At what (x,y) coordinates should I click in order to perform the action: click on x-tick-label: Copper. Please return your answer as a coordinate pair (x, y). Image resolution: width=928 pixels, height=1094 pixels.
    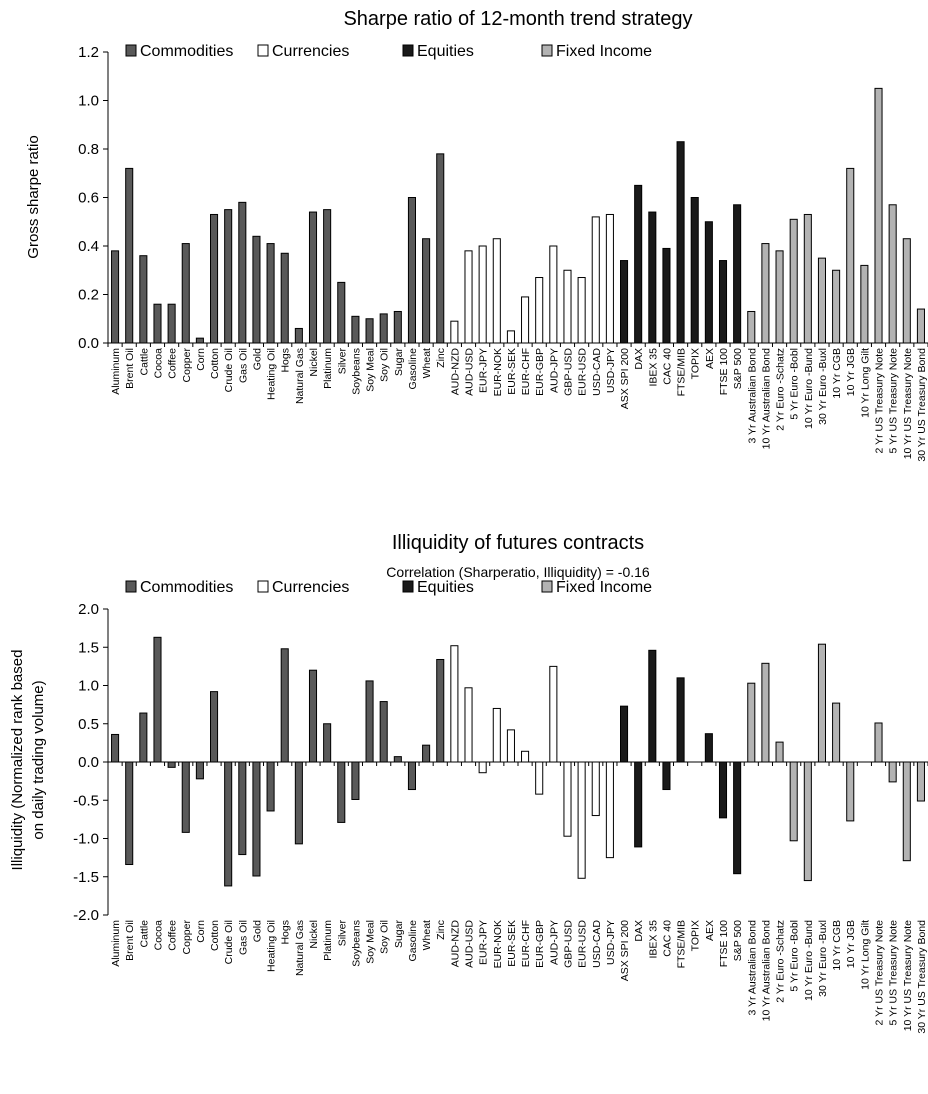
    Looking at the image, I should click on (187, 365).